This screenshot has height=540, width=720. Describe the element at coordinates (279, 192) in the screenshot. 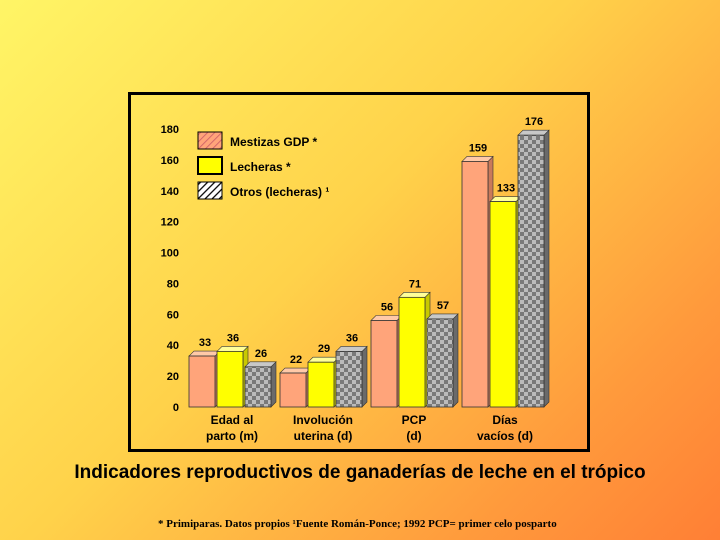

I see `legend-label-otros: Otros (lecheras) ¹` at that location.